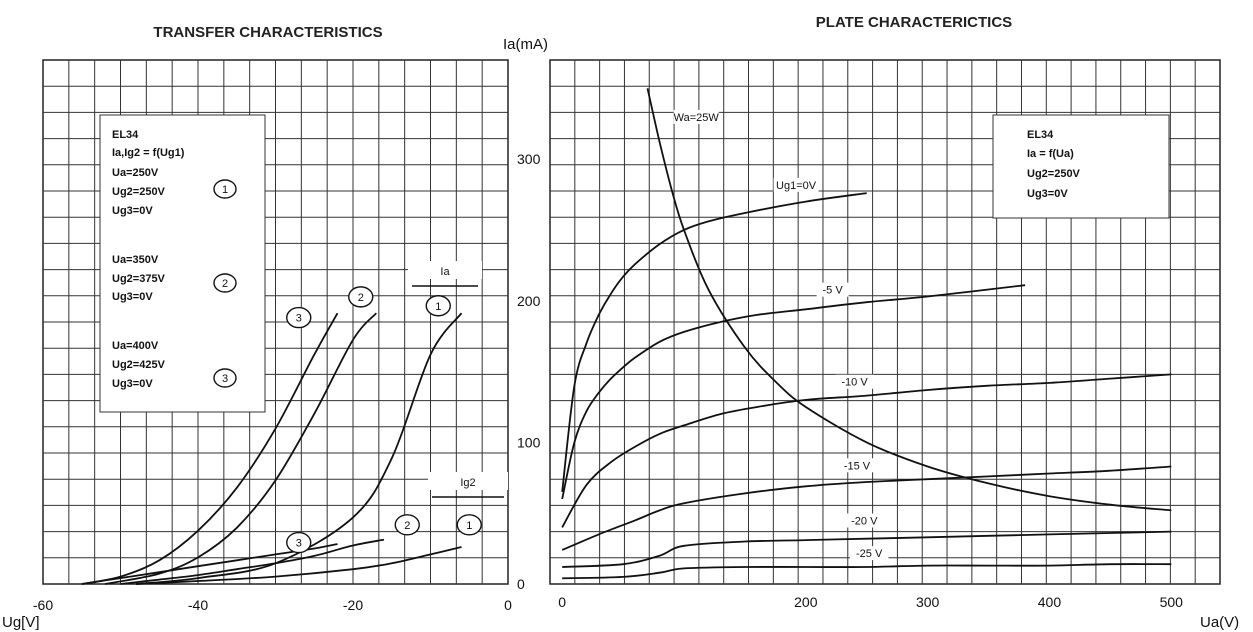  What do you see at coordinates (353, 605) in the screenshot?
I see `transfer-x-tick-label: -20` at bounding box center [353, 605].